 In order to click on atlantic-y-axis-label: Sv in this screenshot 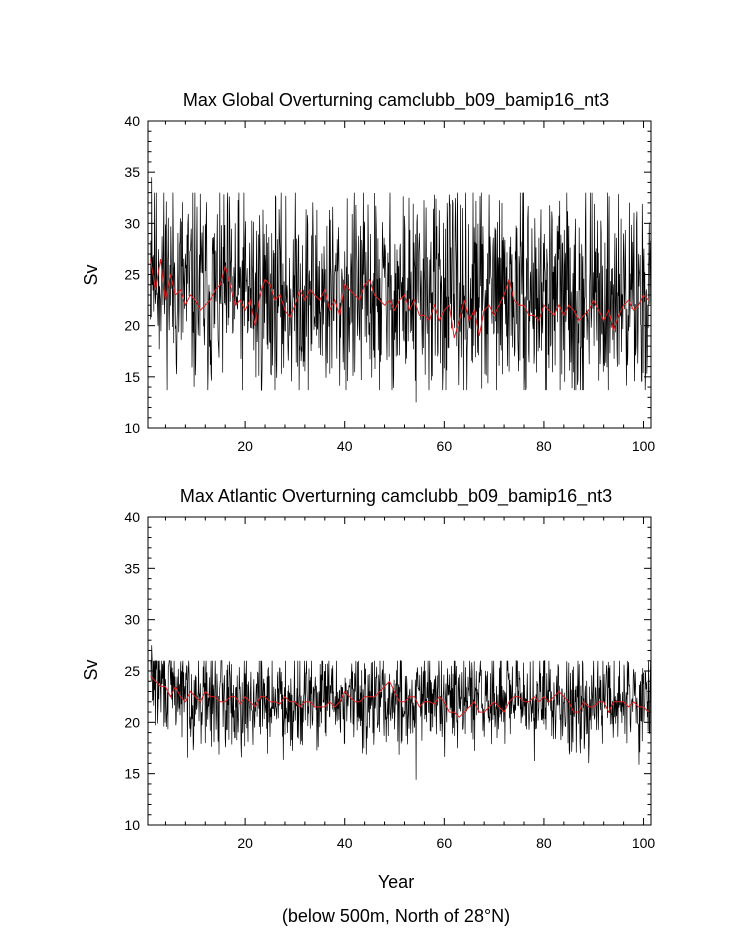, I will do `click(91, 669)`.